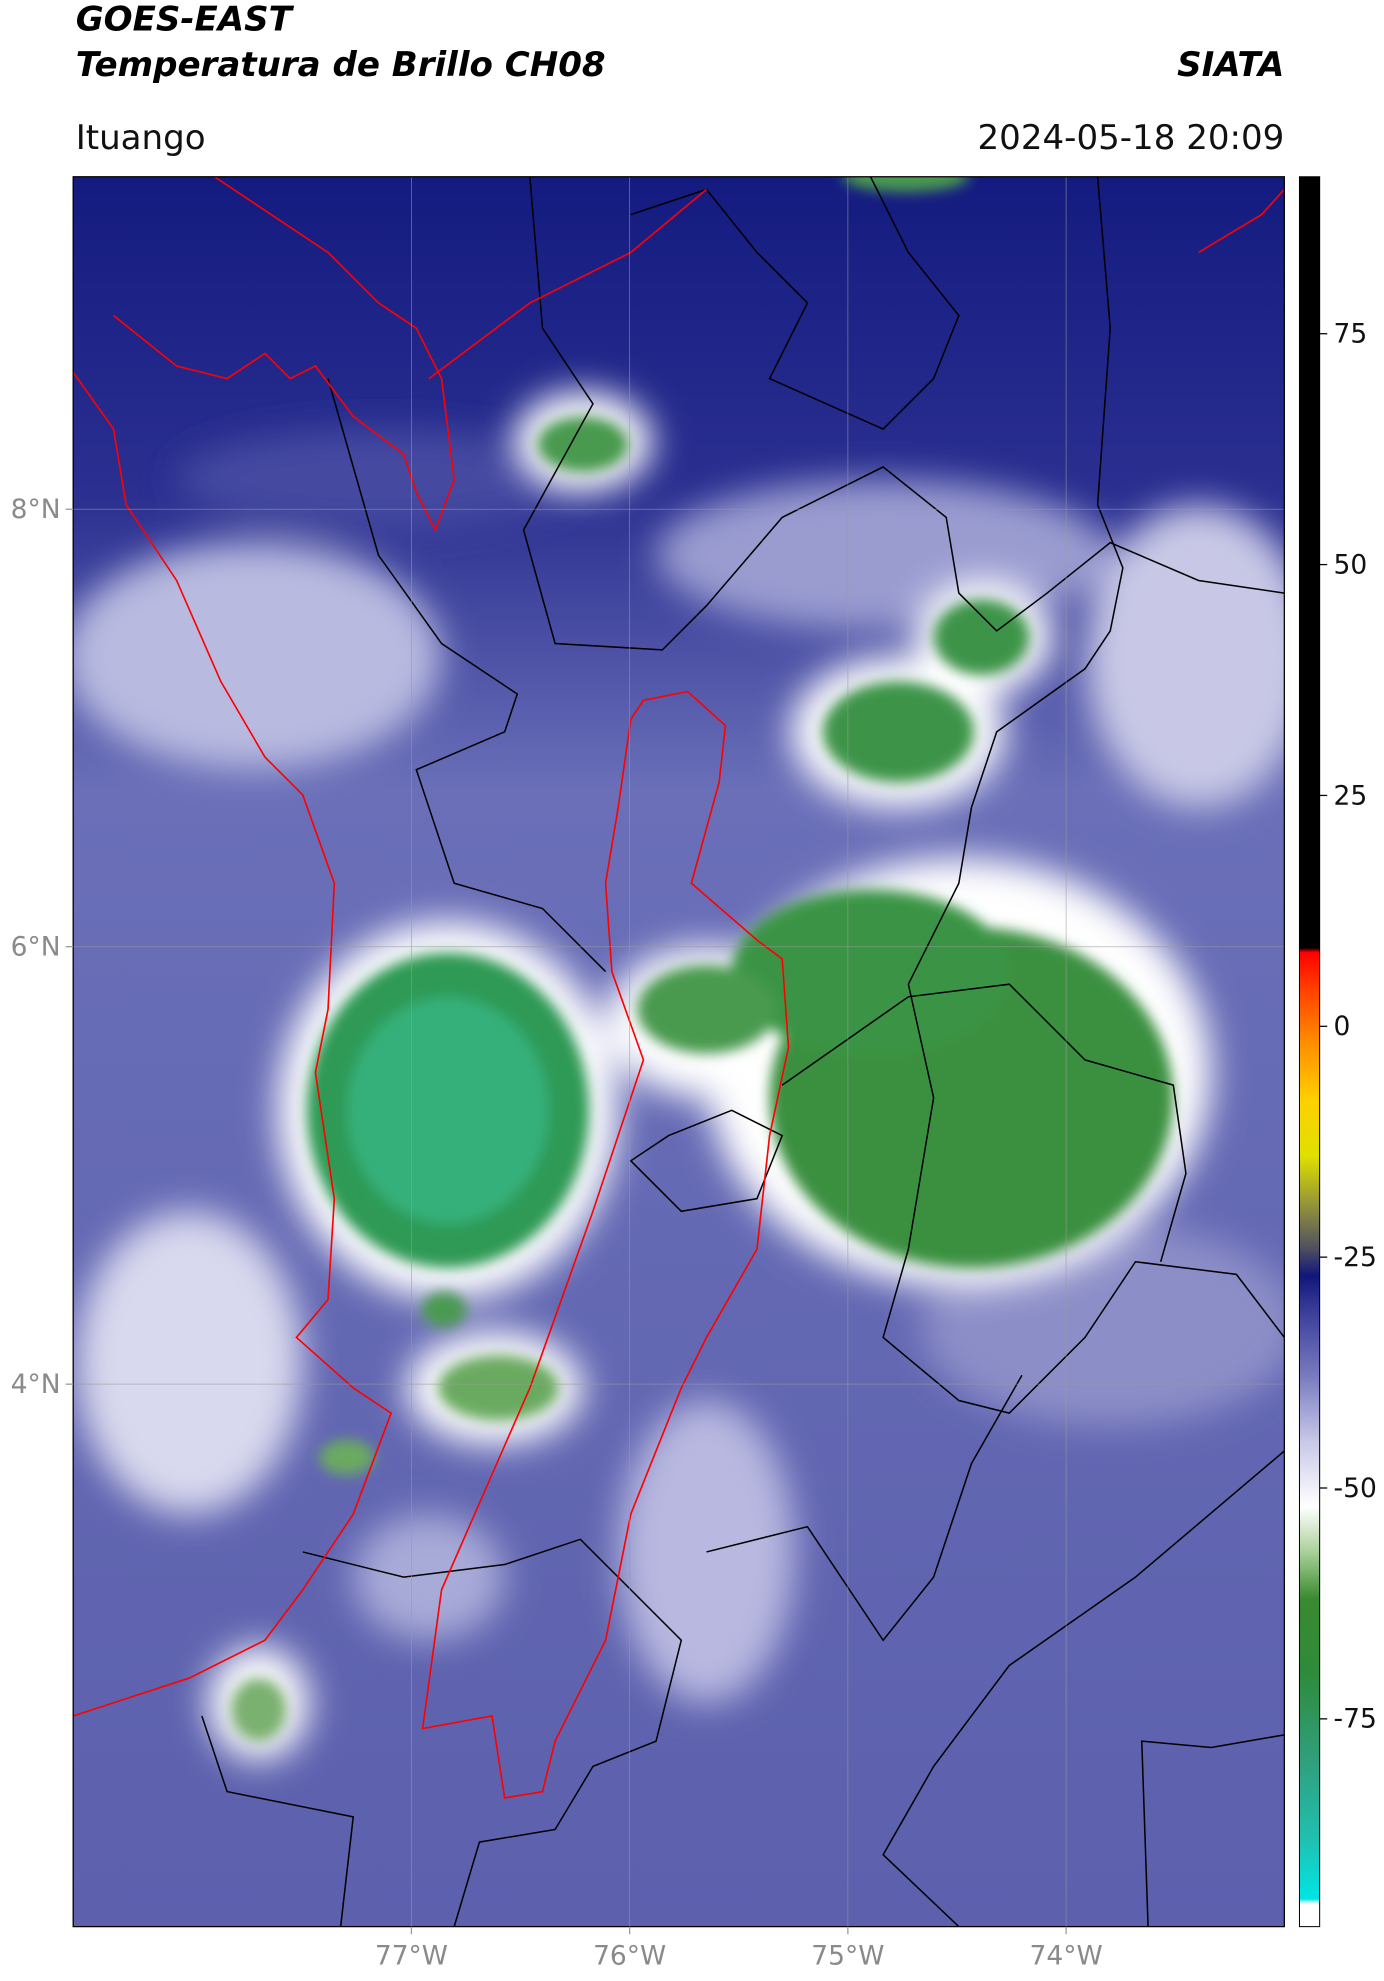 The width and height of the screenshot is (1384, 1981). I want to click on title: GOES-EAST, so click(185, 19).